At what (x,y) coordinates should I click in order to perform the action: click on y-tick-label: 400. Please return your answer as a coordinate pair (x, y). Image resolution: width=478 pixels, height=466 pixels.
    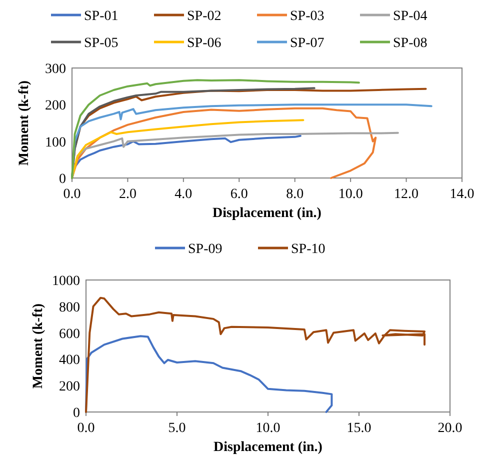
    Looking at the image, I should click on (69, 360).